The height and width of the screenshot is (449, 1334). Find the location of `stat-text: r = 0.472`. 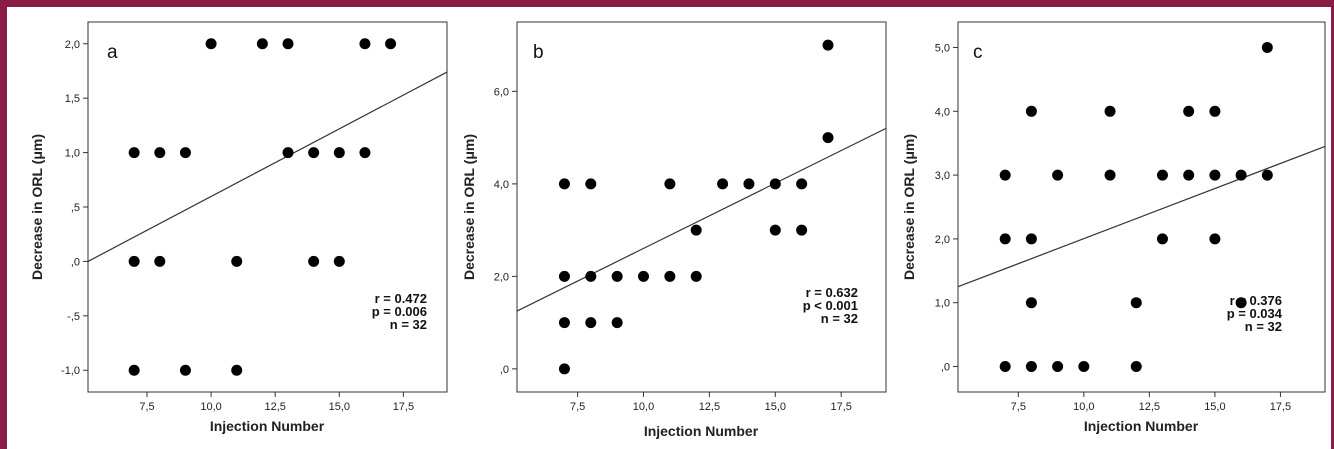

stat-text: r = 0.472 is located at coordinates (401, 298).